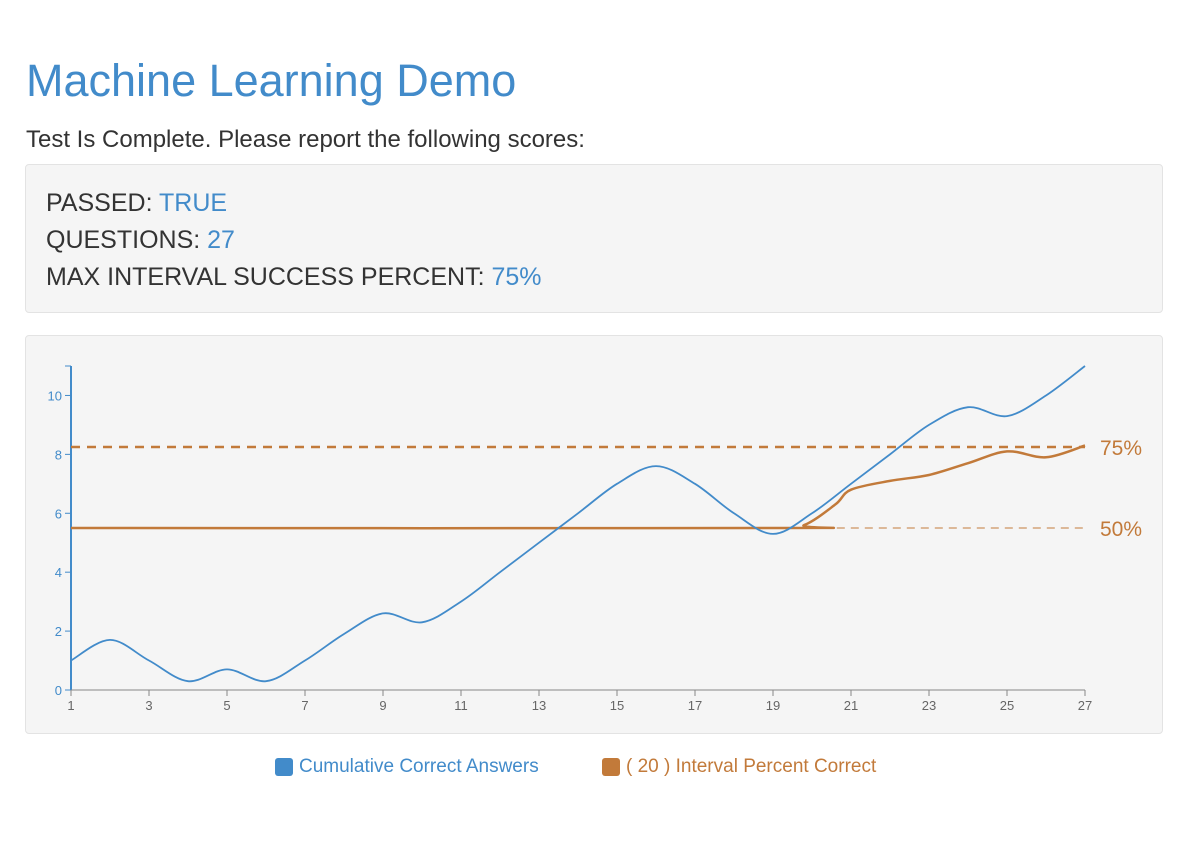 This screenshot has height=854, width=1196. What do you see at coordinates (516, 277) in the screenshot?
I see `max-interval-value: 75%` at bounding box center [516, 277].